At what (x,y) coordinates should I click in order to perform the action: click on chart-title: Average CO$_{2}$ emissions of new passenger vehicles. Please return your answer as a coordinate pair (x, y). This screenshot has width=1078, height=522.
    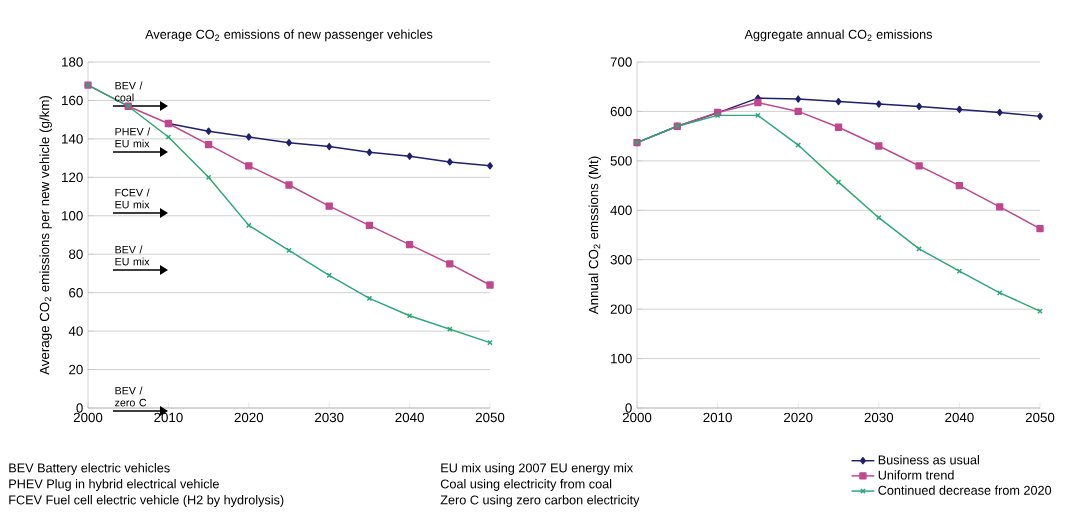
    Looking at the image, I should click on (289, 35).